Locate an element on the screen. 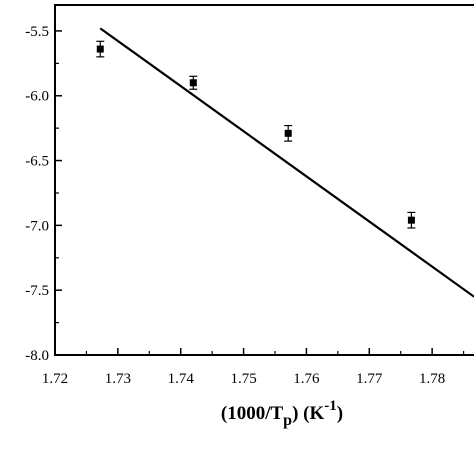 The width and height of the screenshot is (474, 474). x-tick-label: 1.78 is located at coordinates (432, 379).